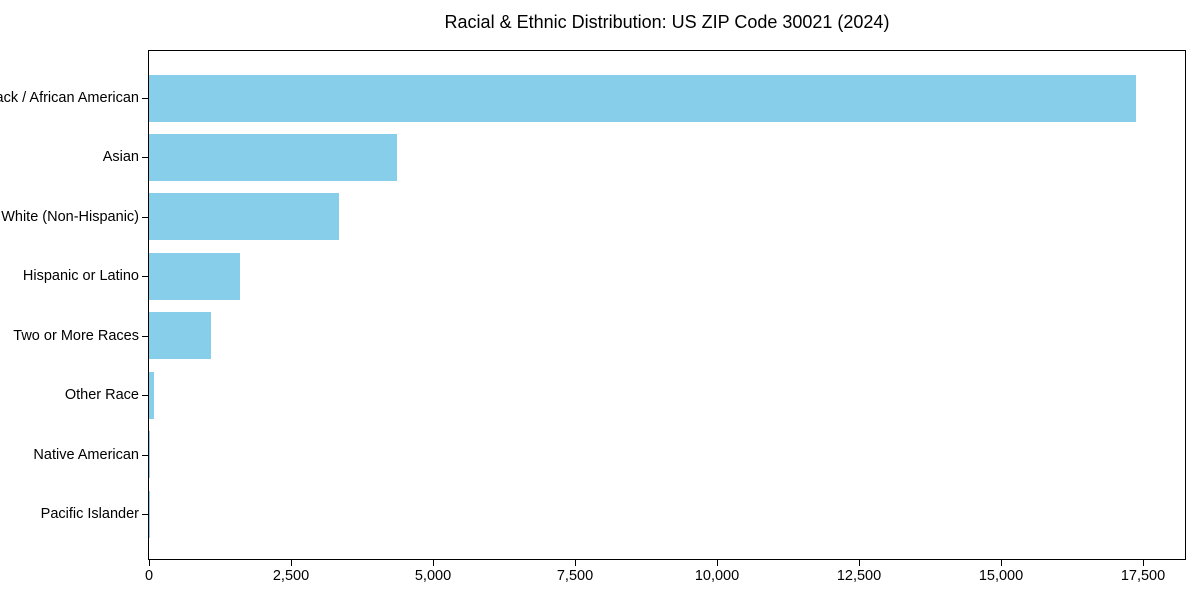  I want to click on bar-native-american, so click(150, 455).